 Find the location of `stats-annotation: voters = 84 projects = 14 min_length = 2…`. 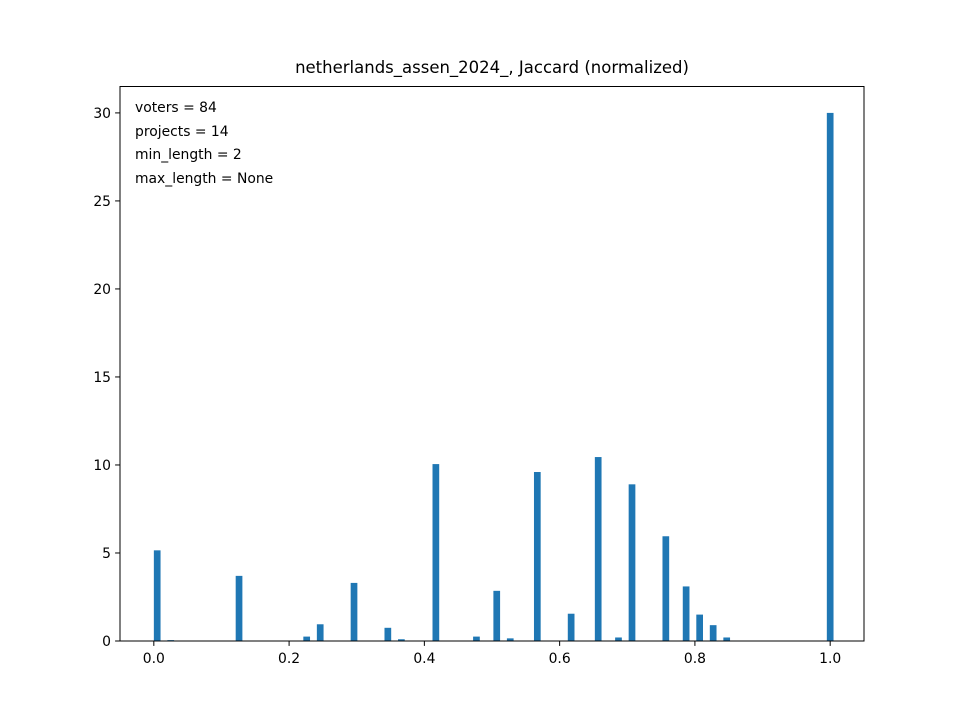

stats-annotation: voters = 84 projects = 14 min_length = 2… is located at coordinates (204, 143).